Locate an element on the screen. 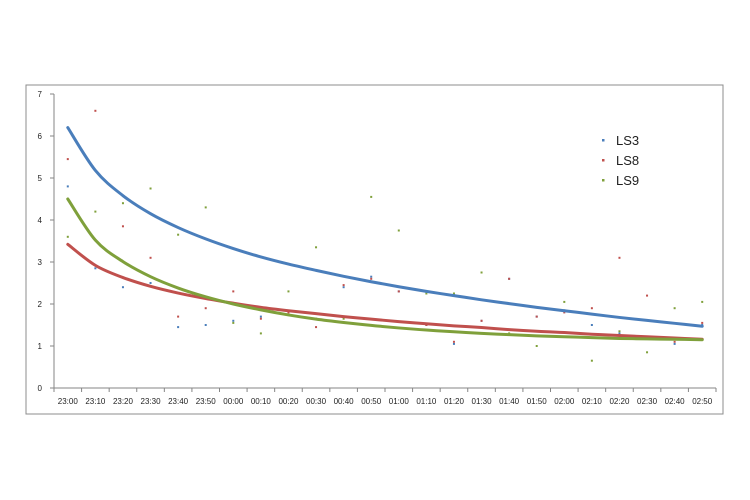 The image size is (750, 500). x-tick-label: 23:20 is located at coordinates (123, 401).